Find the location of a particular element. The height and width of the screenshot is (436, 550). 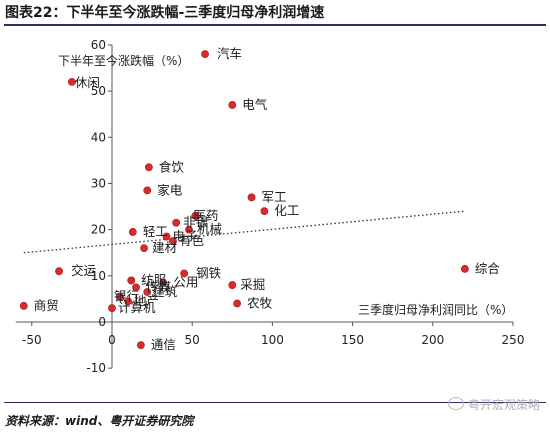

y-axis-label: 下半年至今涨跌幅（%） is located at coordinates (123, 60).